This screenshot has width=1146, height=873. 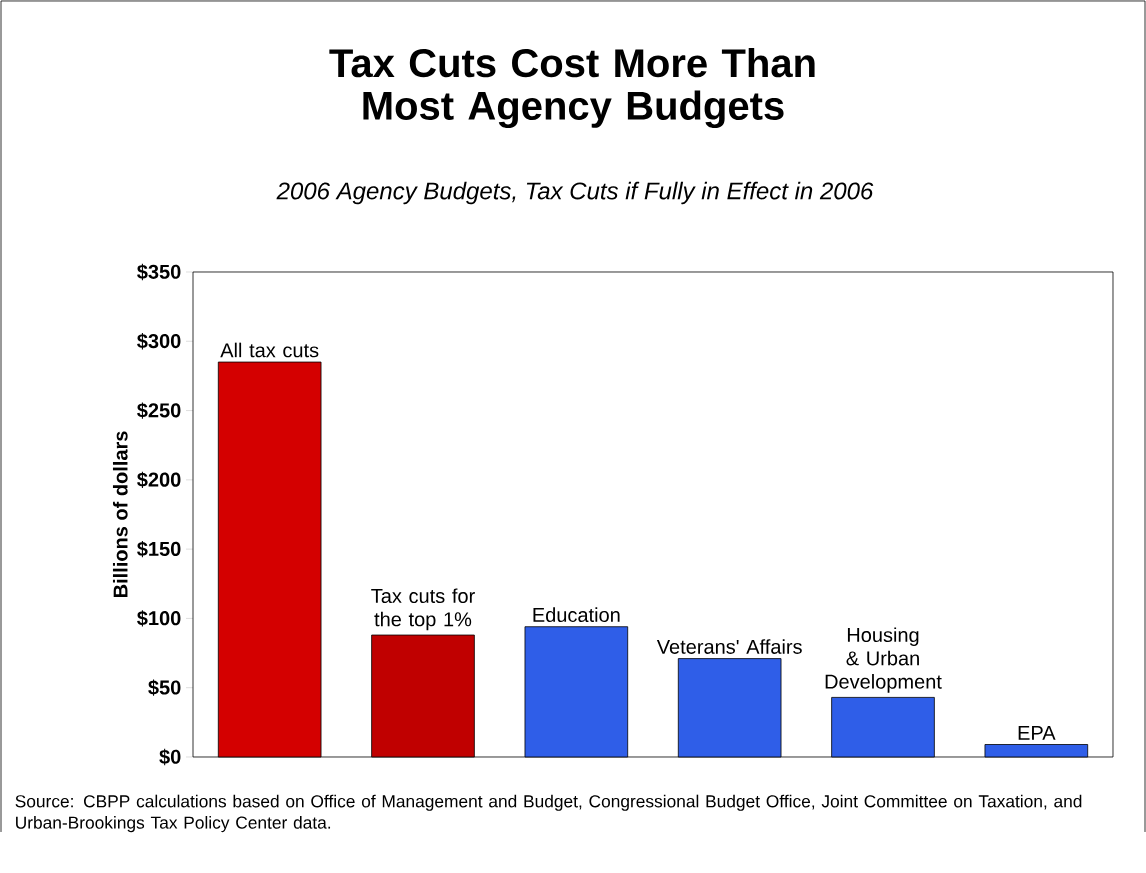 I want to click on y-tick-label: $200, so click(x=159, y=480).